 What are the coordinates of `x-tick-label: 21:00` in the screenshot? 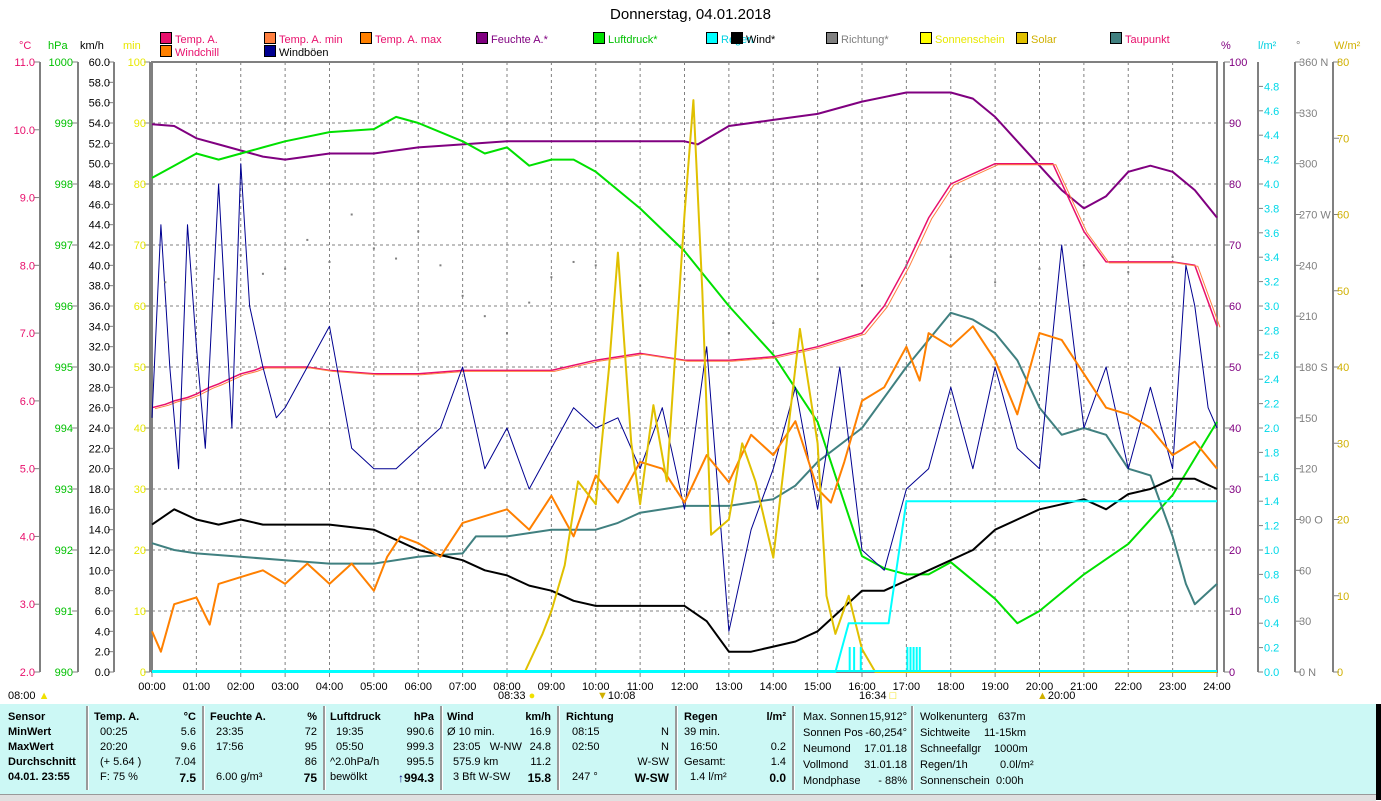 It's located at (1084, 687).